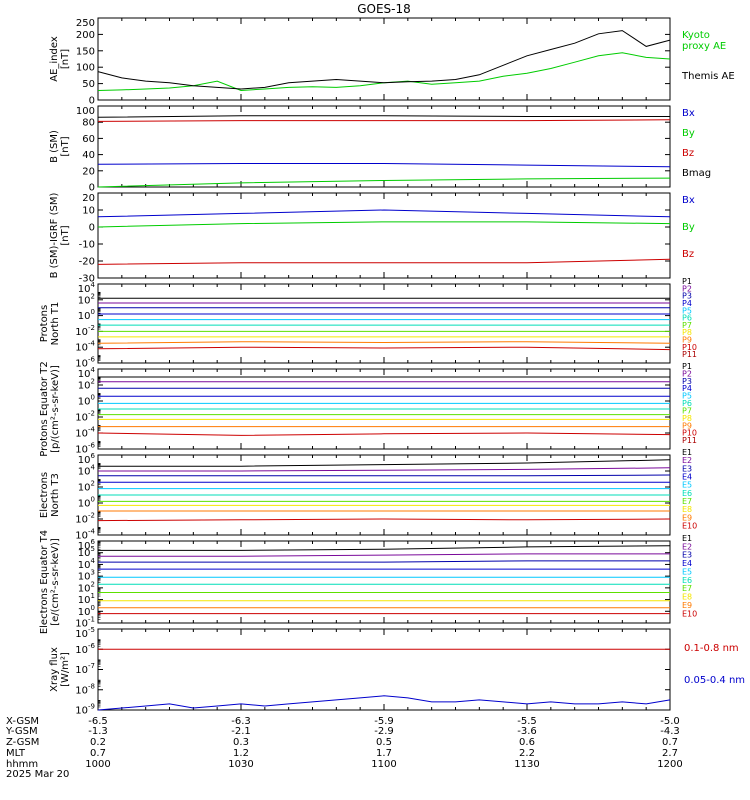 This screenshot has height=800, width=750. What do you see at coordinates (687, 501) in the screenshot?
I see `legend-item: E7` at bounding box center [687, 501].